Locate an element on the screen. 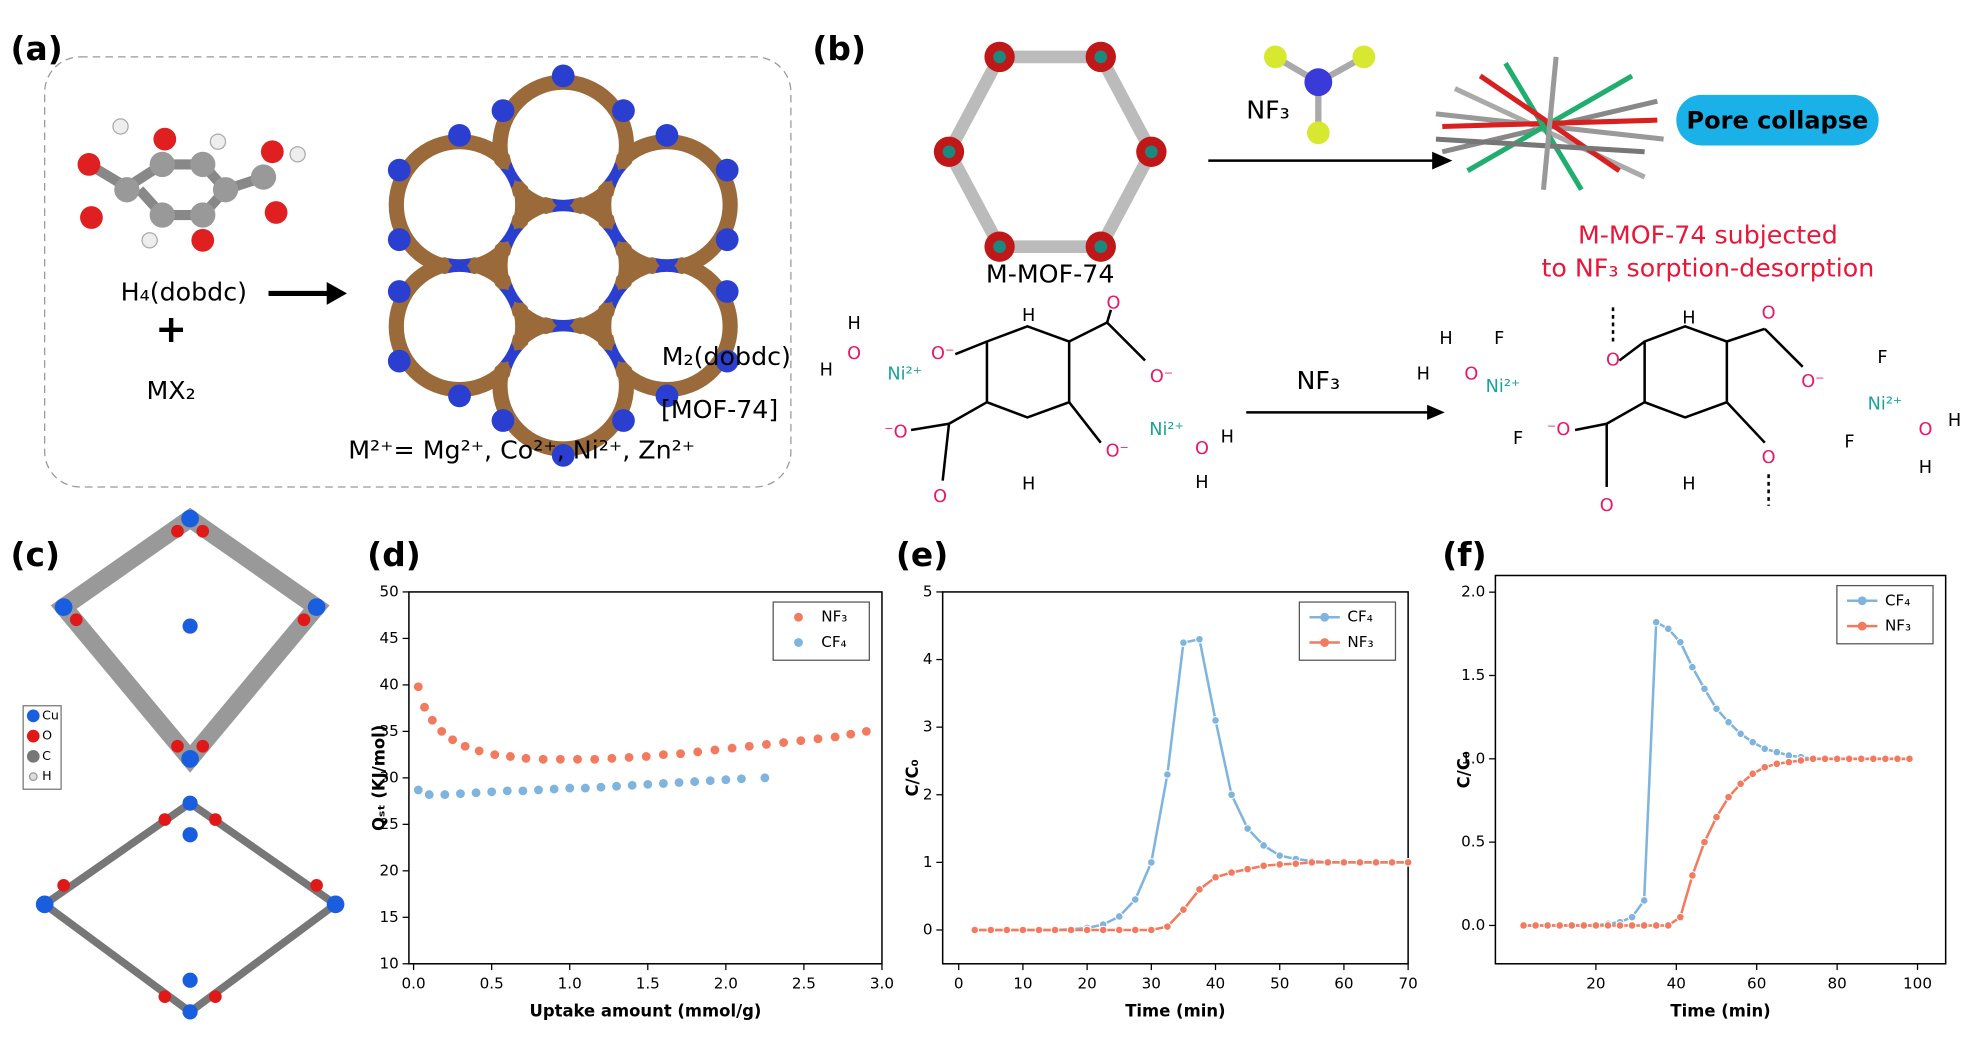  framework is located at coordinates (190, 763).